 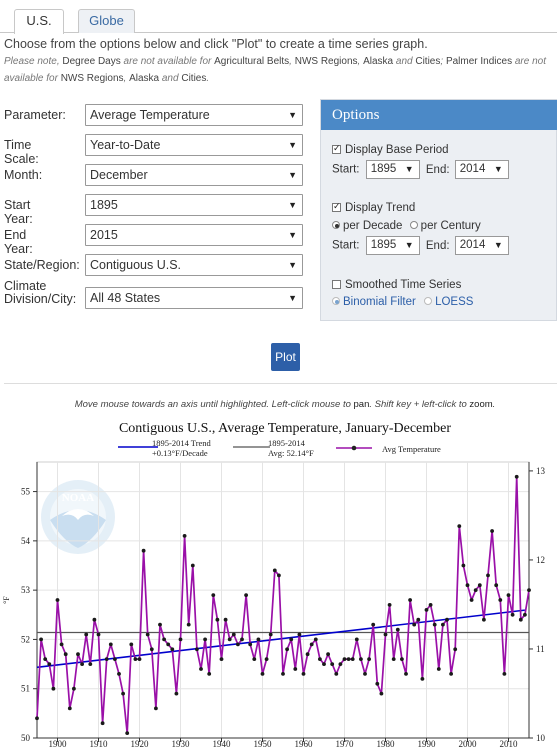 What do you see at coordinates (18, 212) in the screenshot?
I see `start-year-label: Start Year:` at bounding box center [18, 212].